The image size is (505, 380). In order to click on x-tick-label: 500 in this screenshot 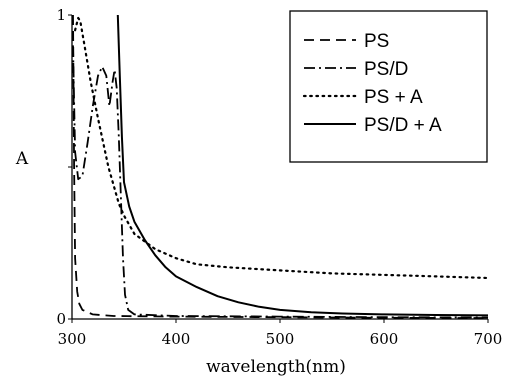, I will do `click(280, 339)`.